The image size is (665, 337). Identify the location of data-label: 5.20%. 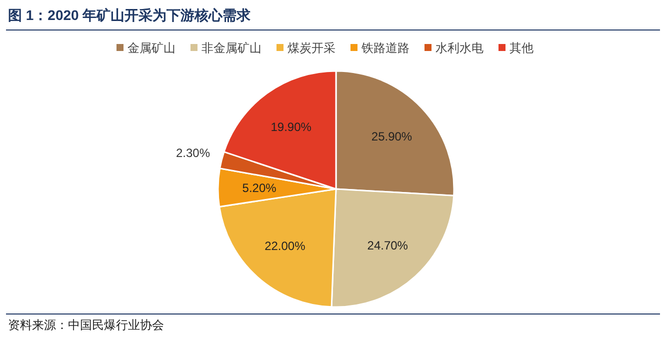
(259, 188).